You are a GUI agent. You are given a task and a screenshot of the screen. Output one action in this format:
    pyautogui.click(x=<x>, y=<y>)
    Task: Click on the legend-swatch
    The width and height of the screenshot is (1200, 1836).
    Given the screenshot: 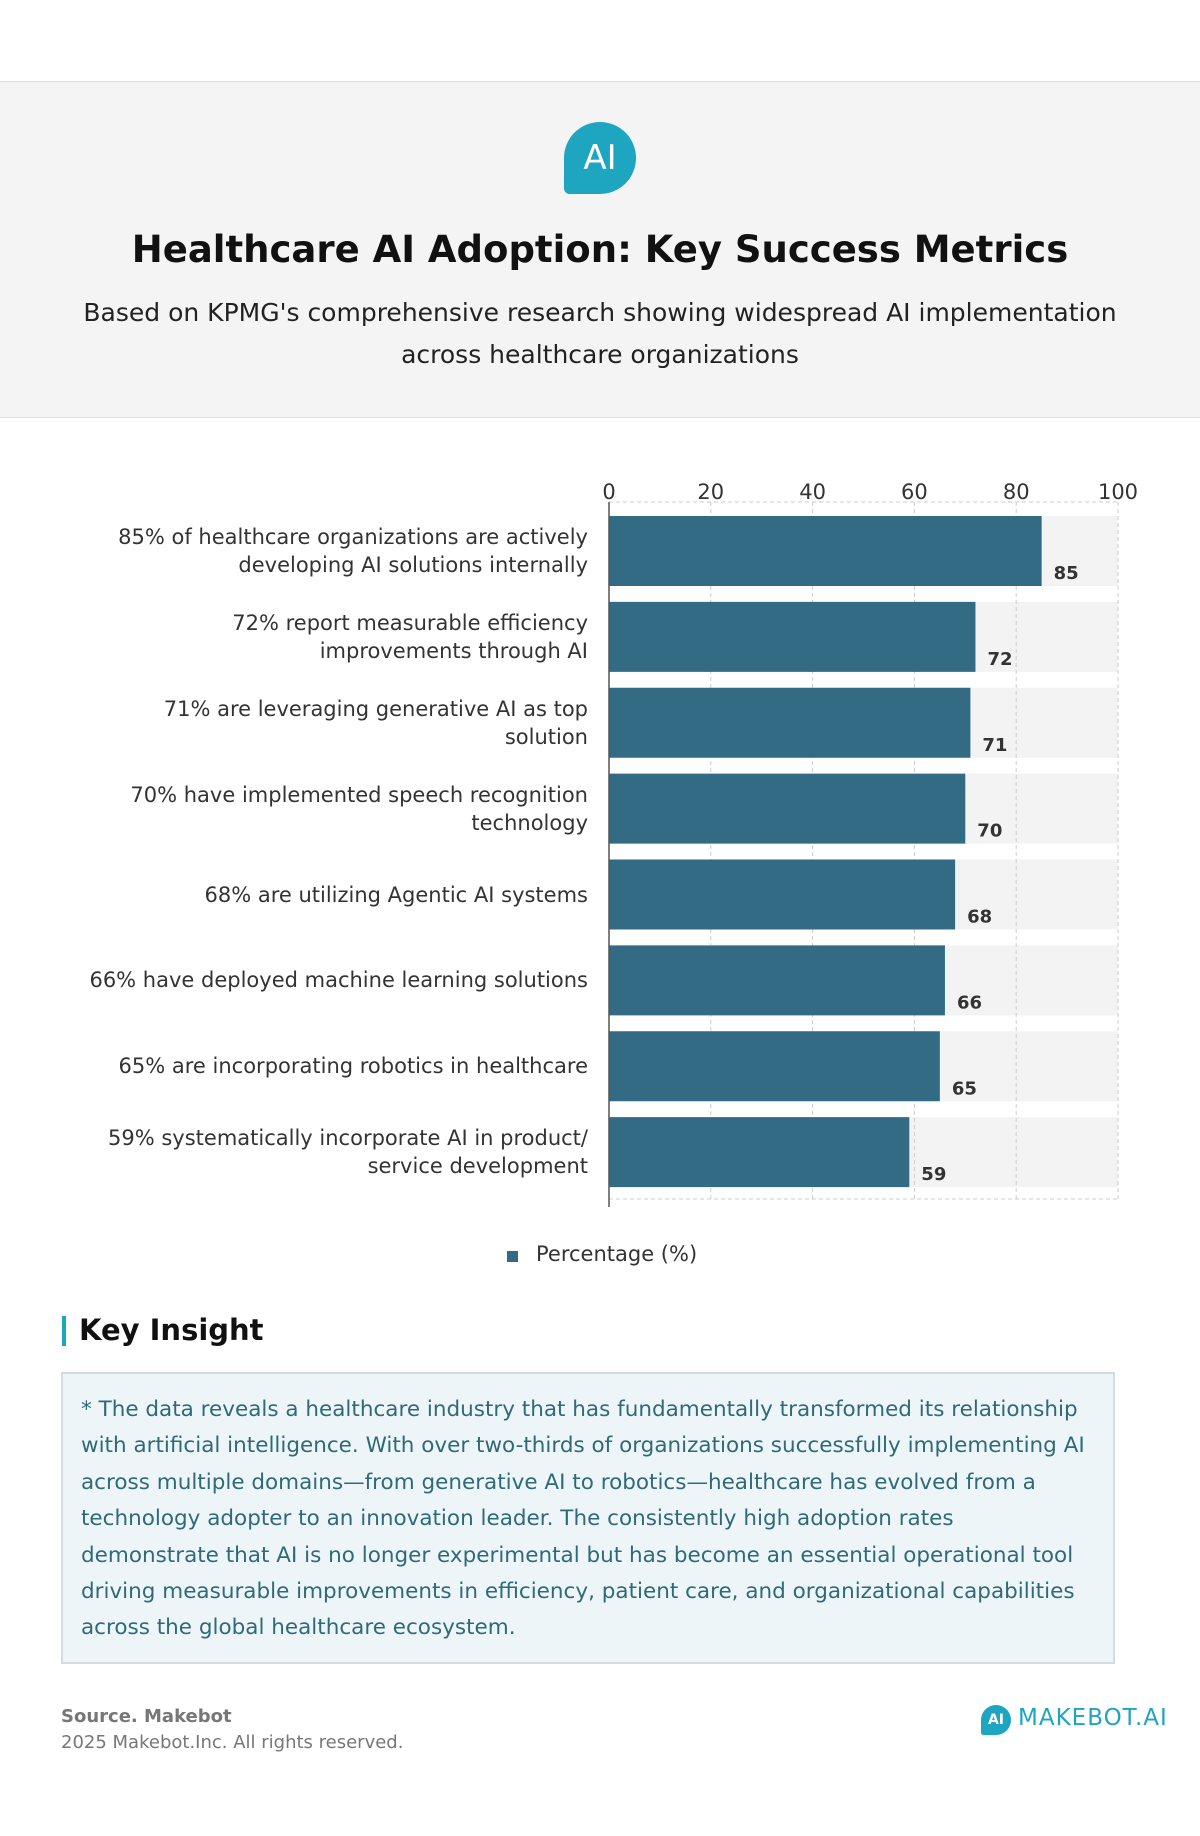 What is the action you would take?
    pyautogui.click(x=512, y=1256)
    